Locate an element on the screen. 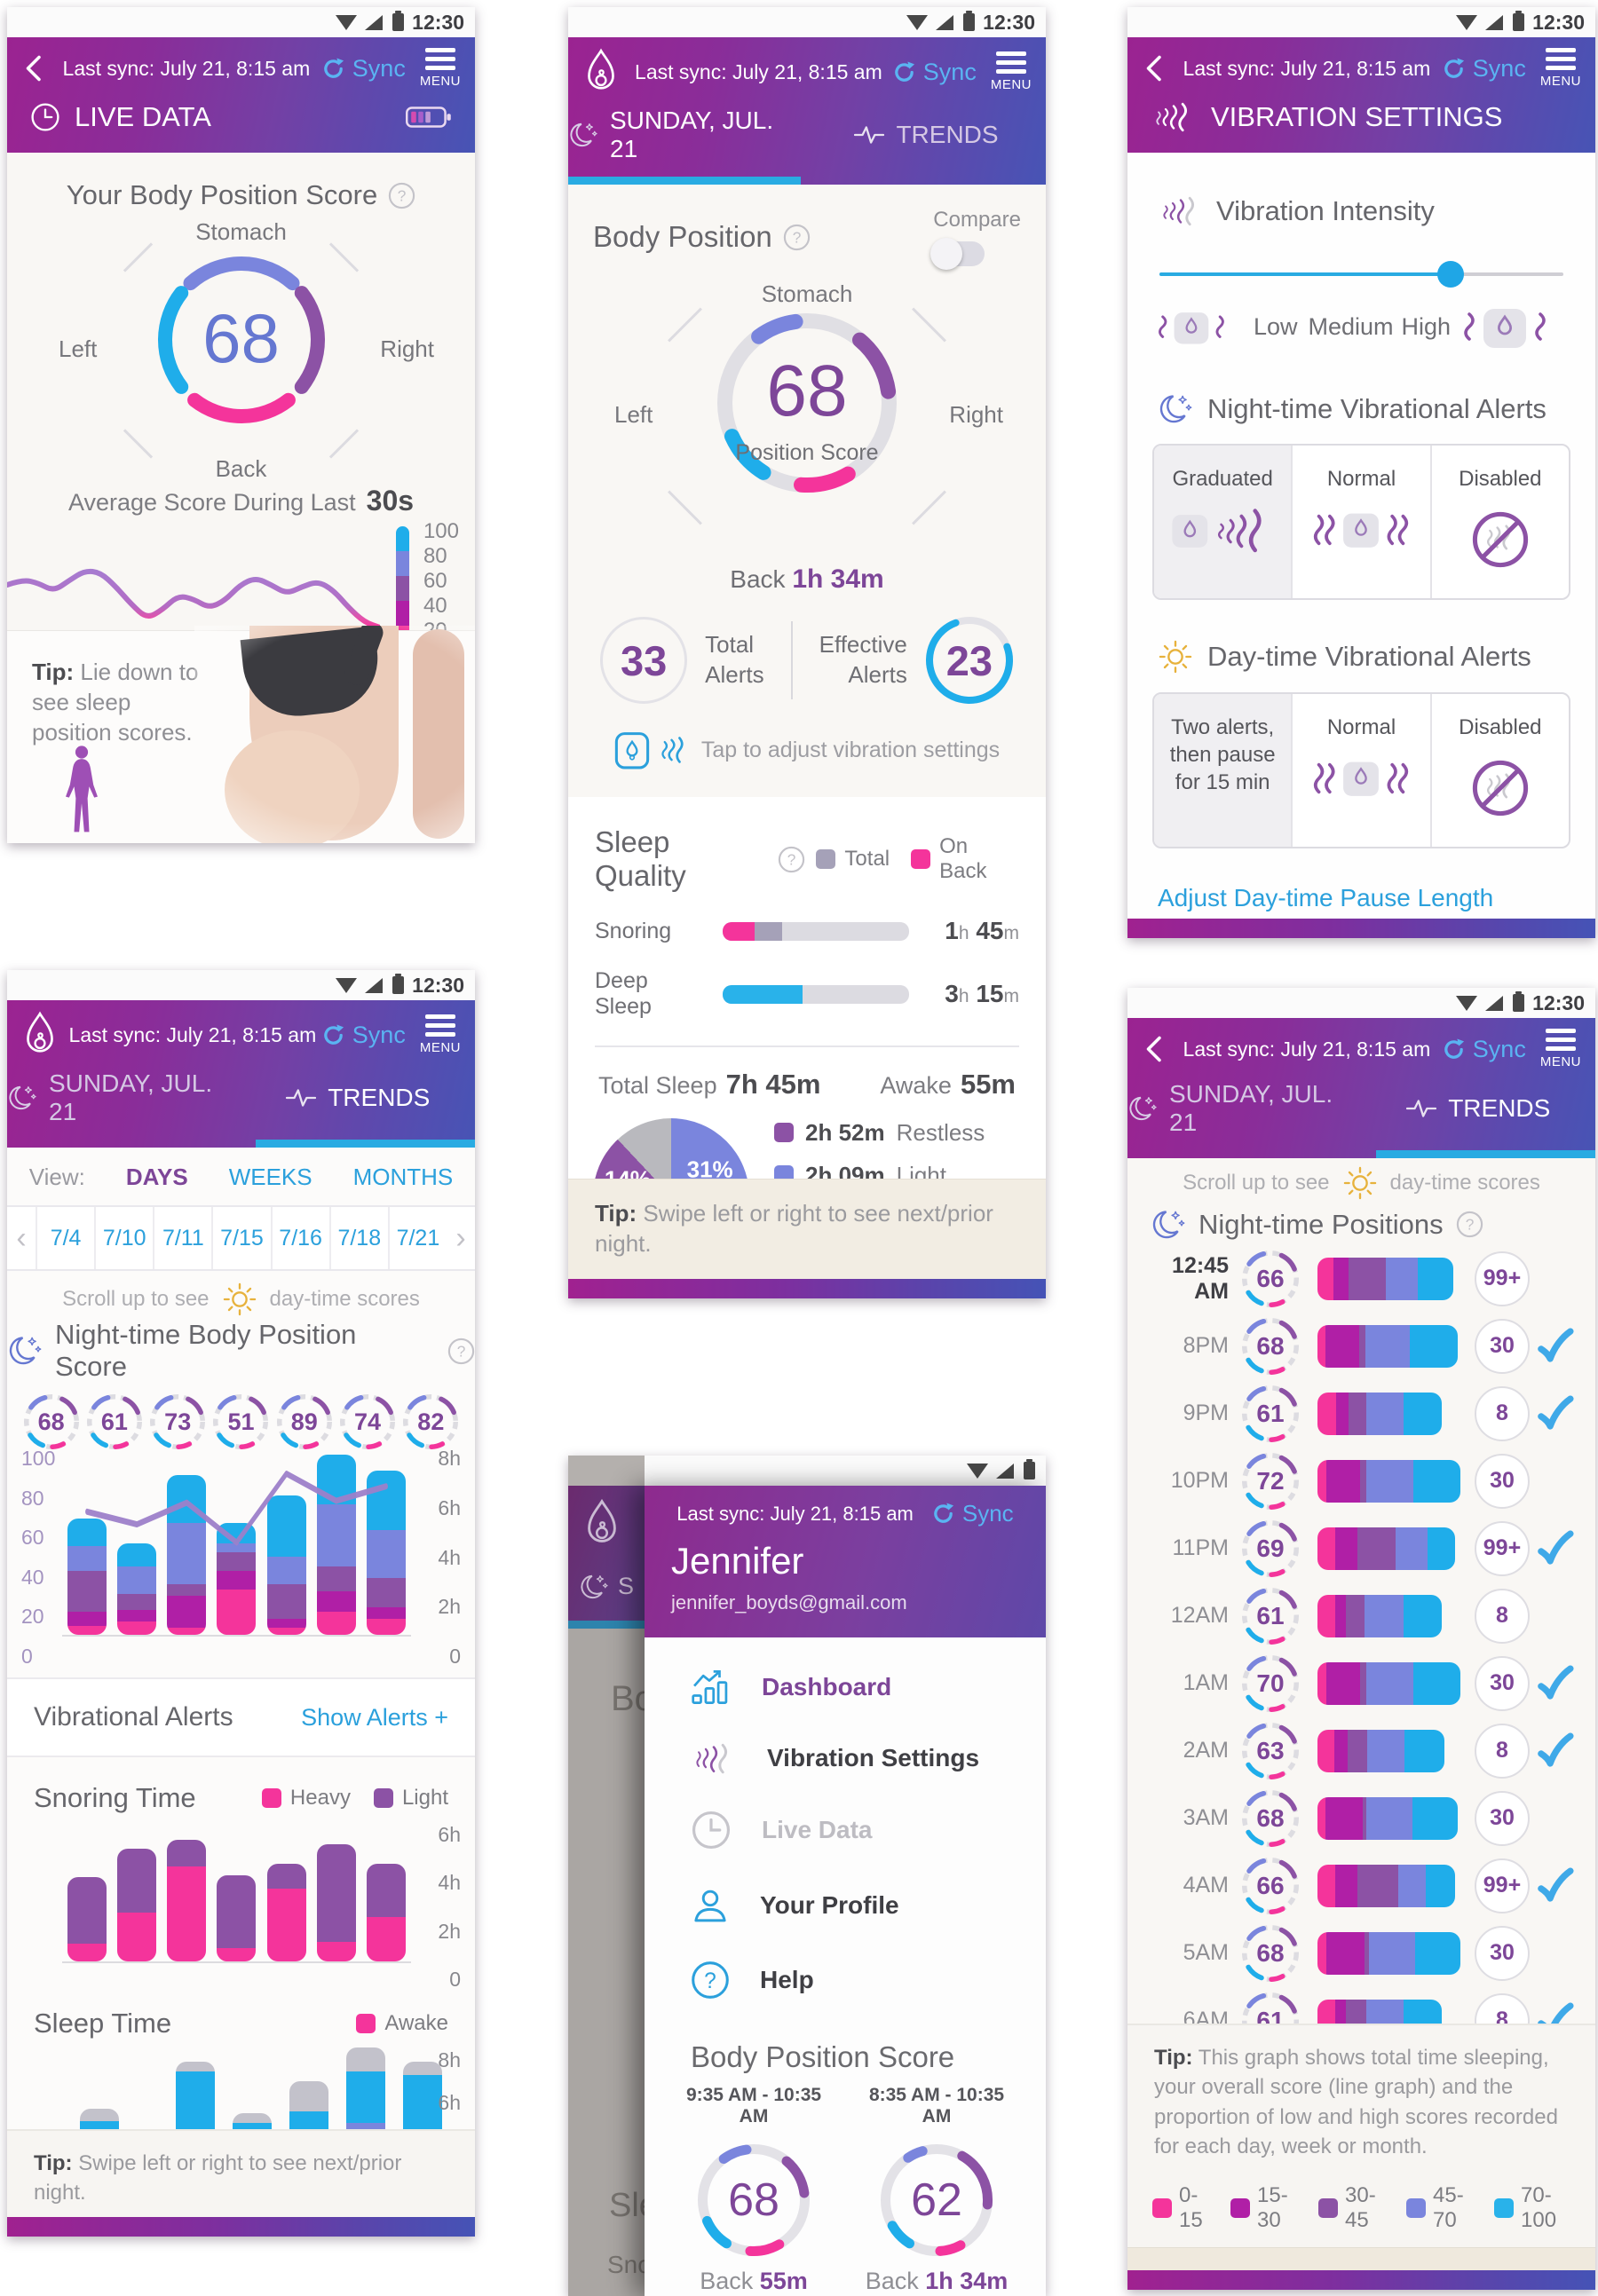 The image size is (1598, 2296). position-score-value: 68 is located at coordinates (1270, 1346).